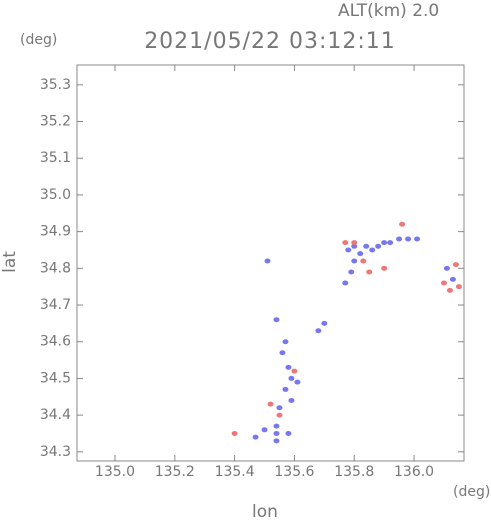 This screenshot has height=521, width=491. I want to click on x-tick-label: 135.8, so click(354, 472).